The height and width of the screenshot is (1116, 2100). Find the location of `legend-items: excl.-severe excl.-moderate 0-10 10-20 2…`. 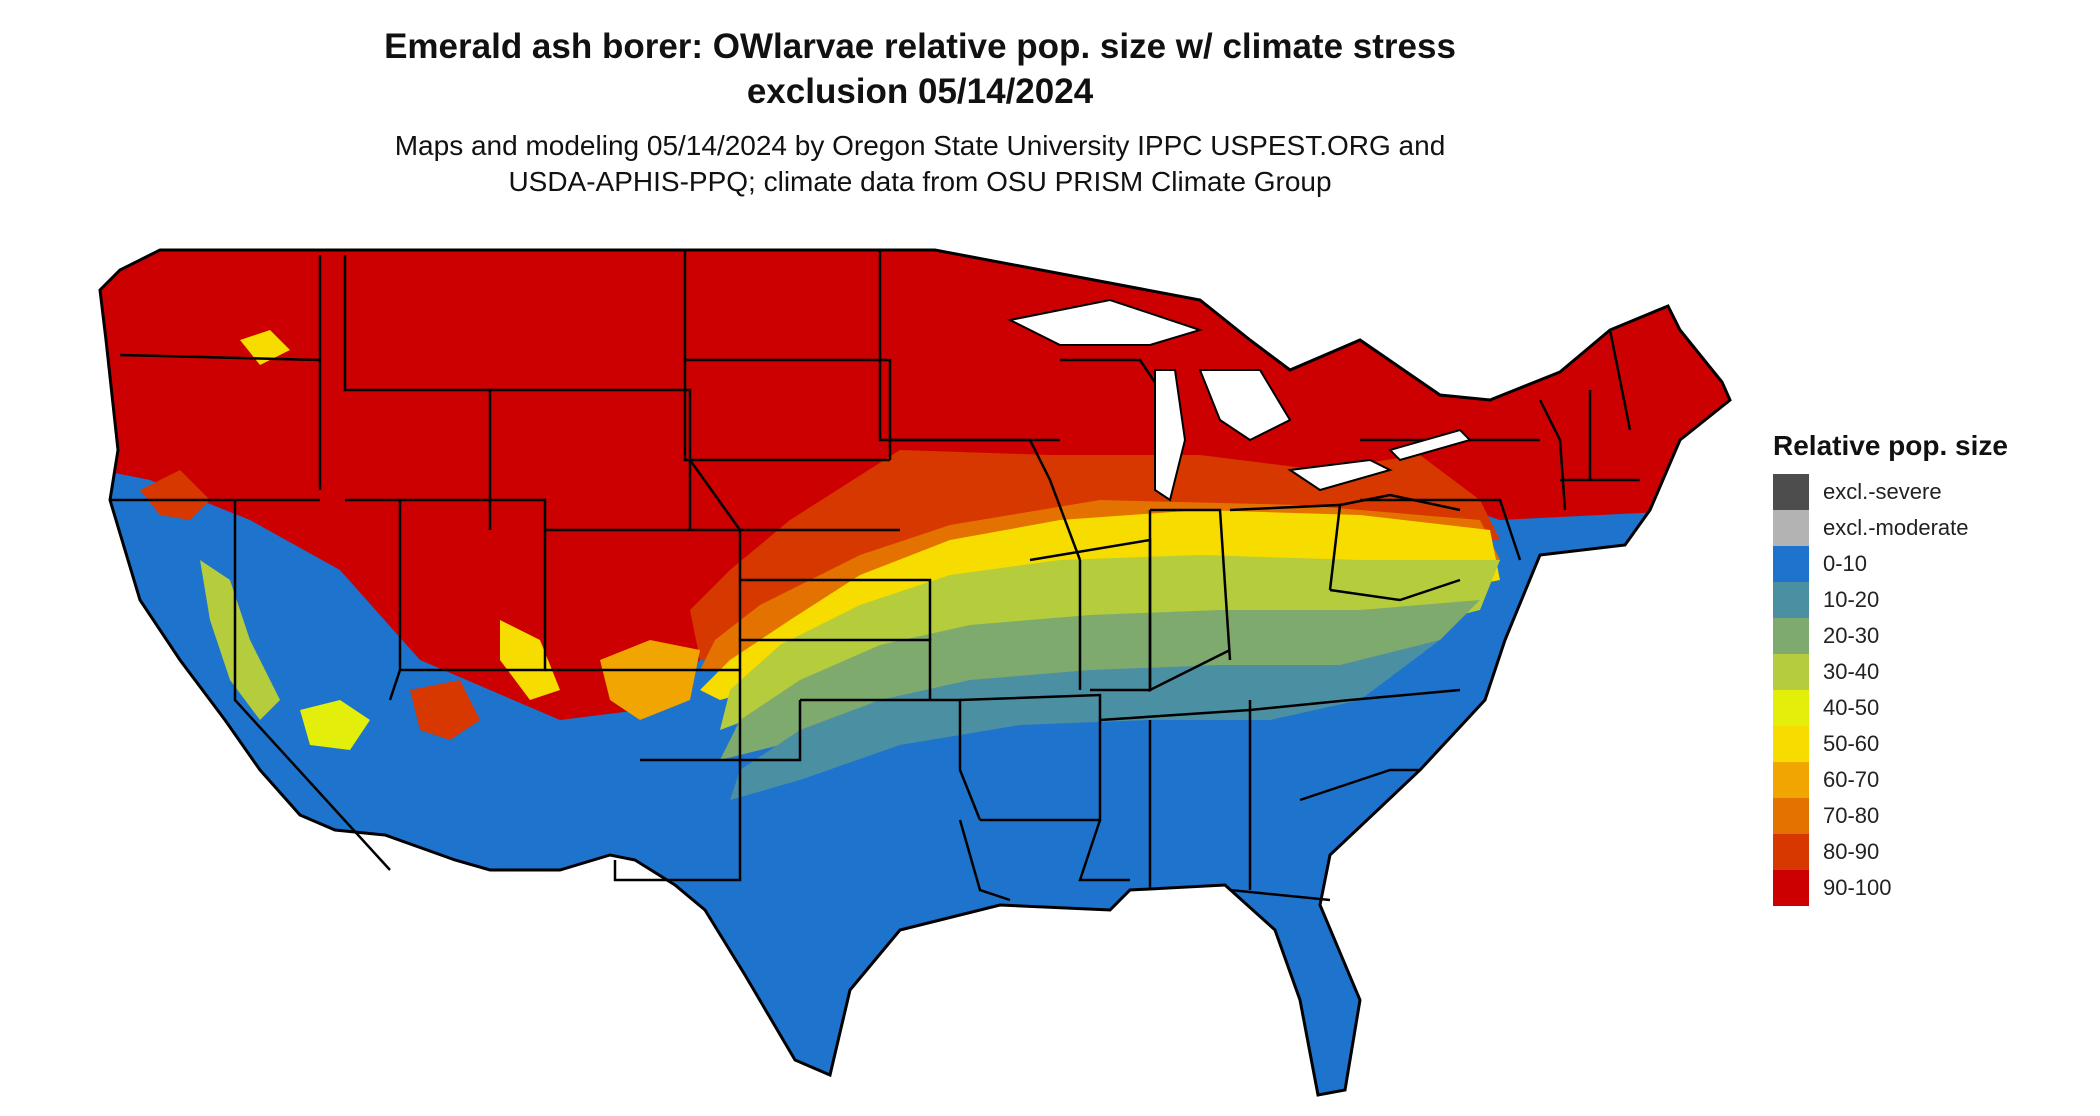

legend-items: excl.-severe excl.-moderate 0-10 10-20 2… is located at coordinates (1890, 690).